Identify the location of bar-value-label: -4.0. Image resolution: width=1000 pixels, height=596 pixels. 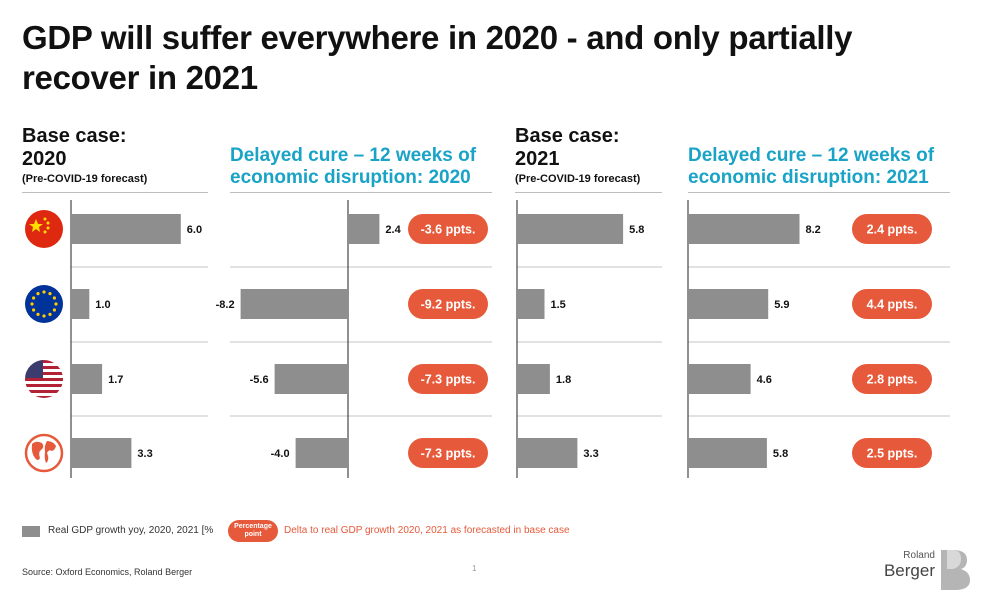
(280, 454).